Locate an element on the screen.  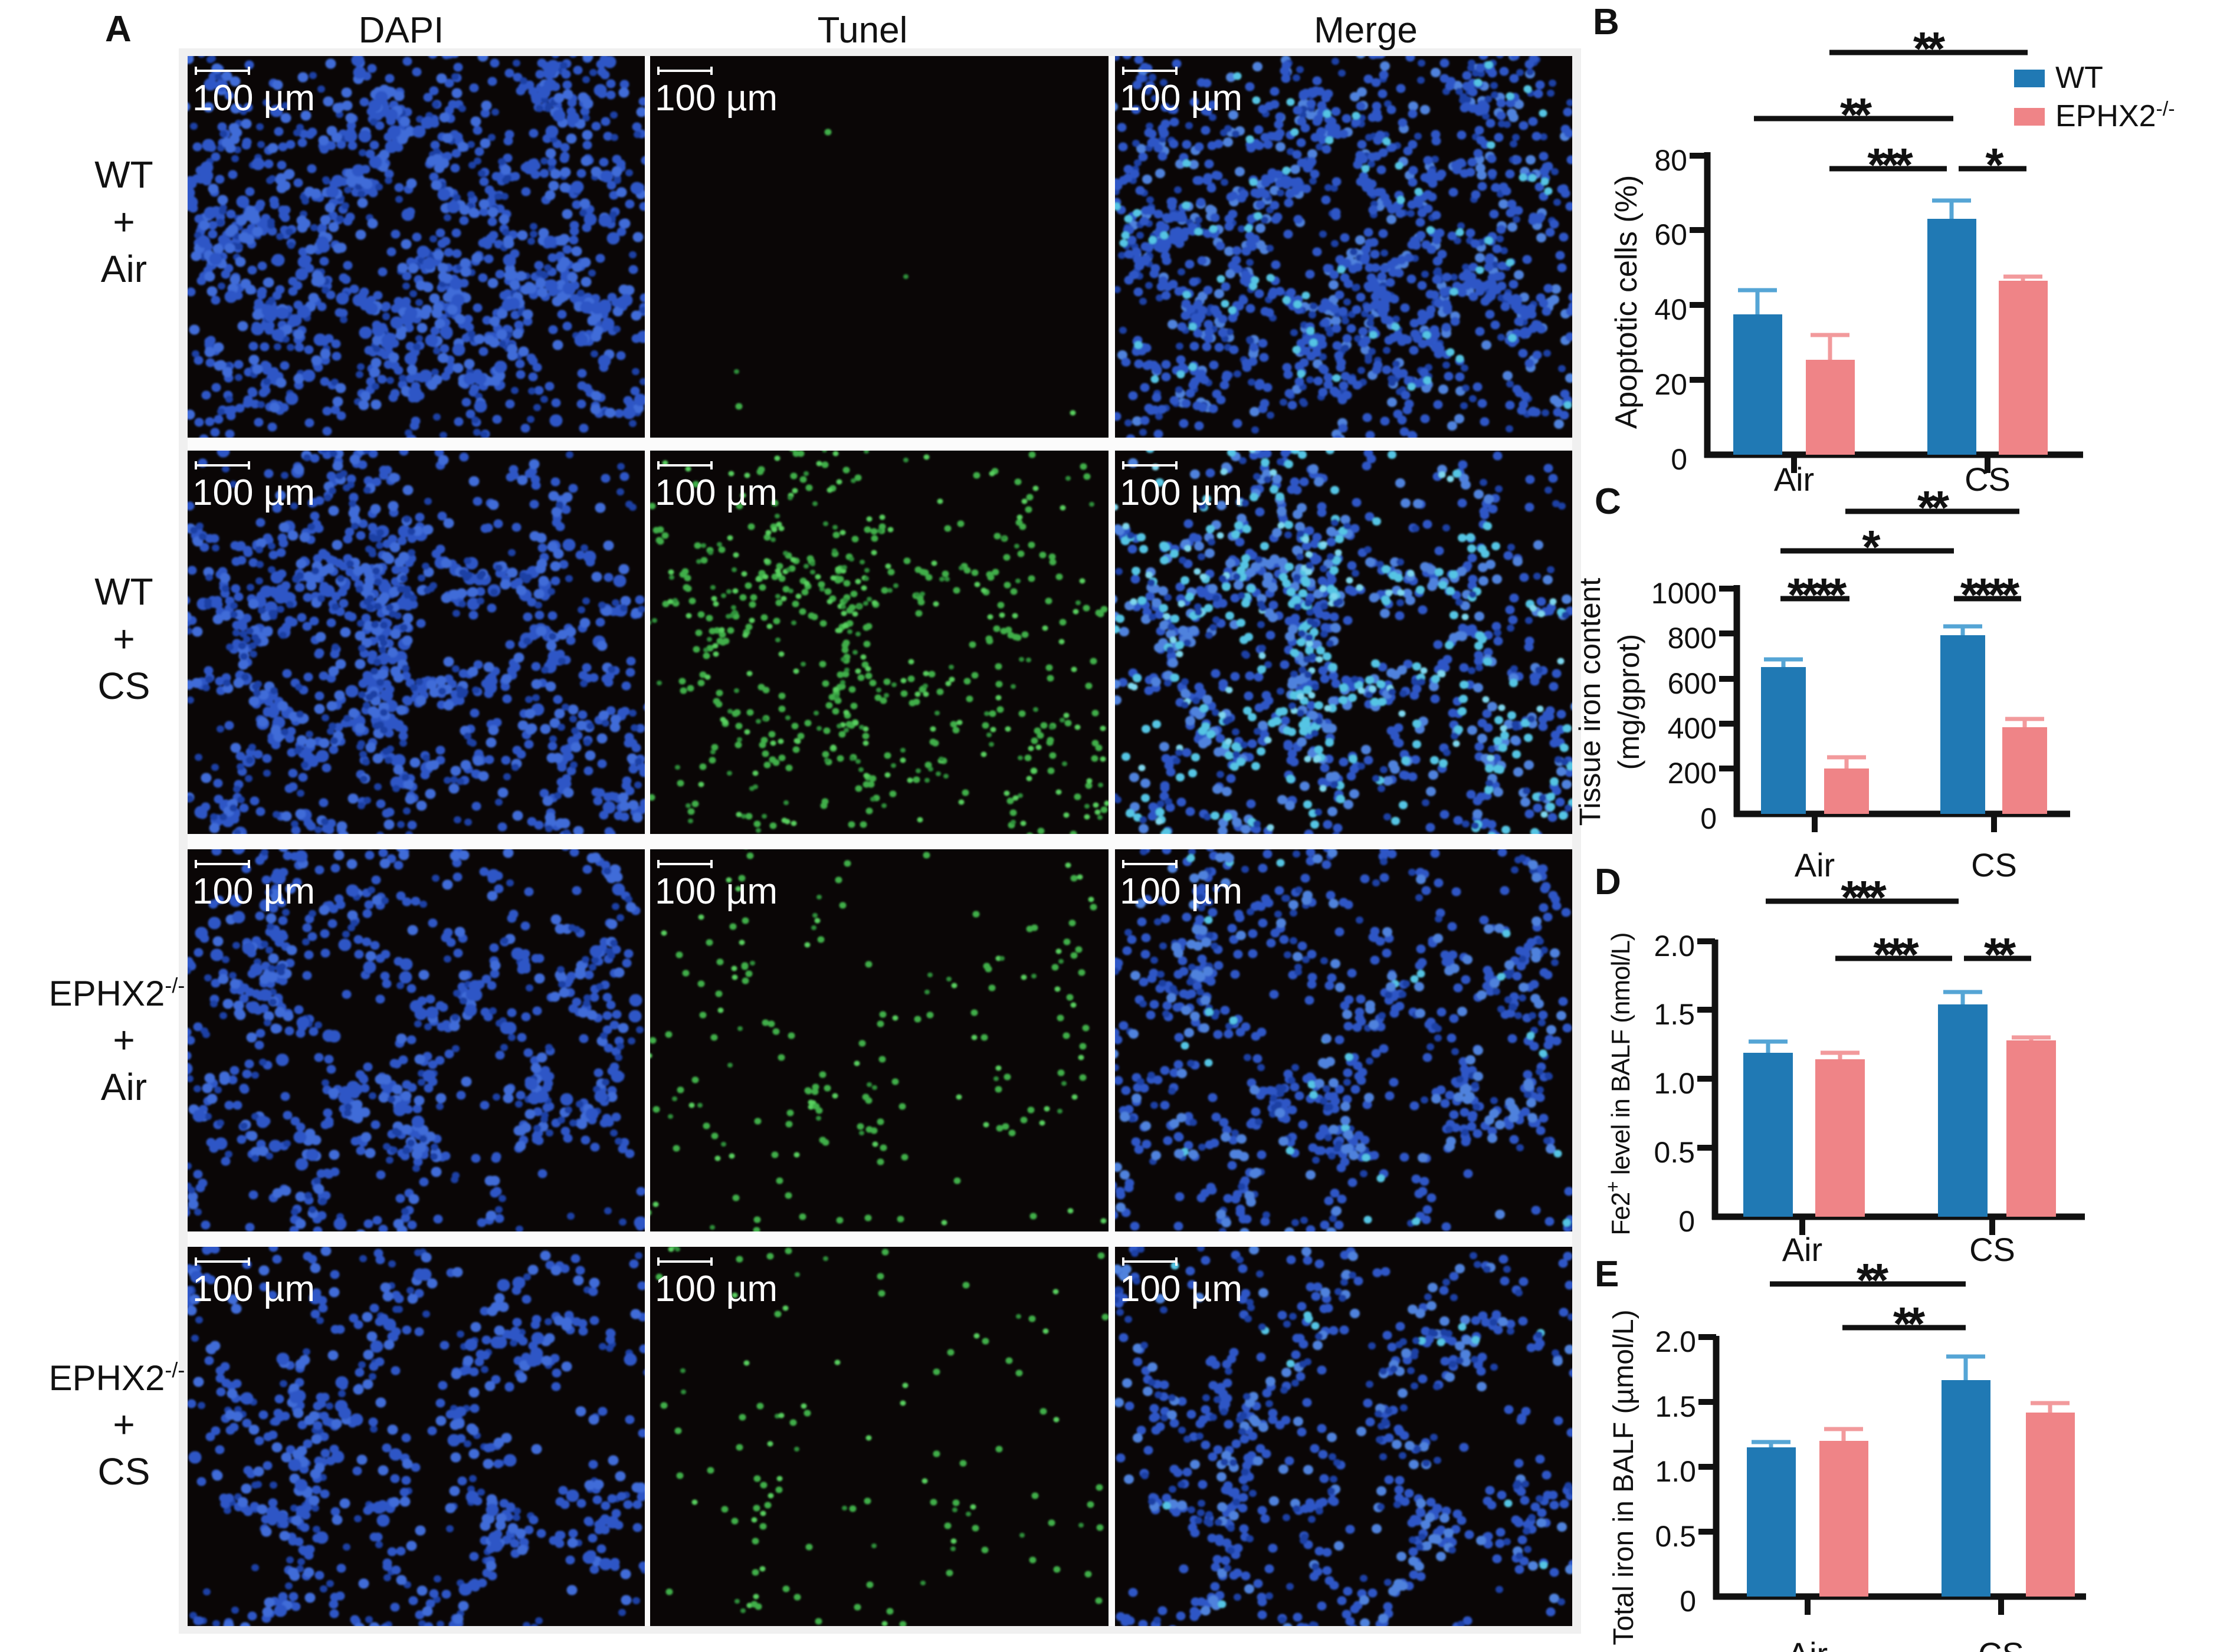
svg-text: 600 is located at coordinates (1692, 683).